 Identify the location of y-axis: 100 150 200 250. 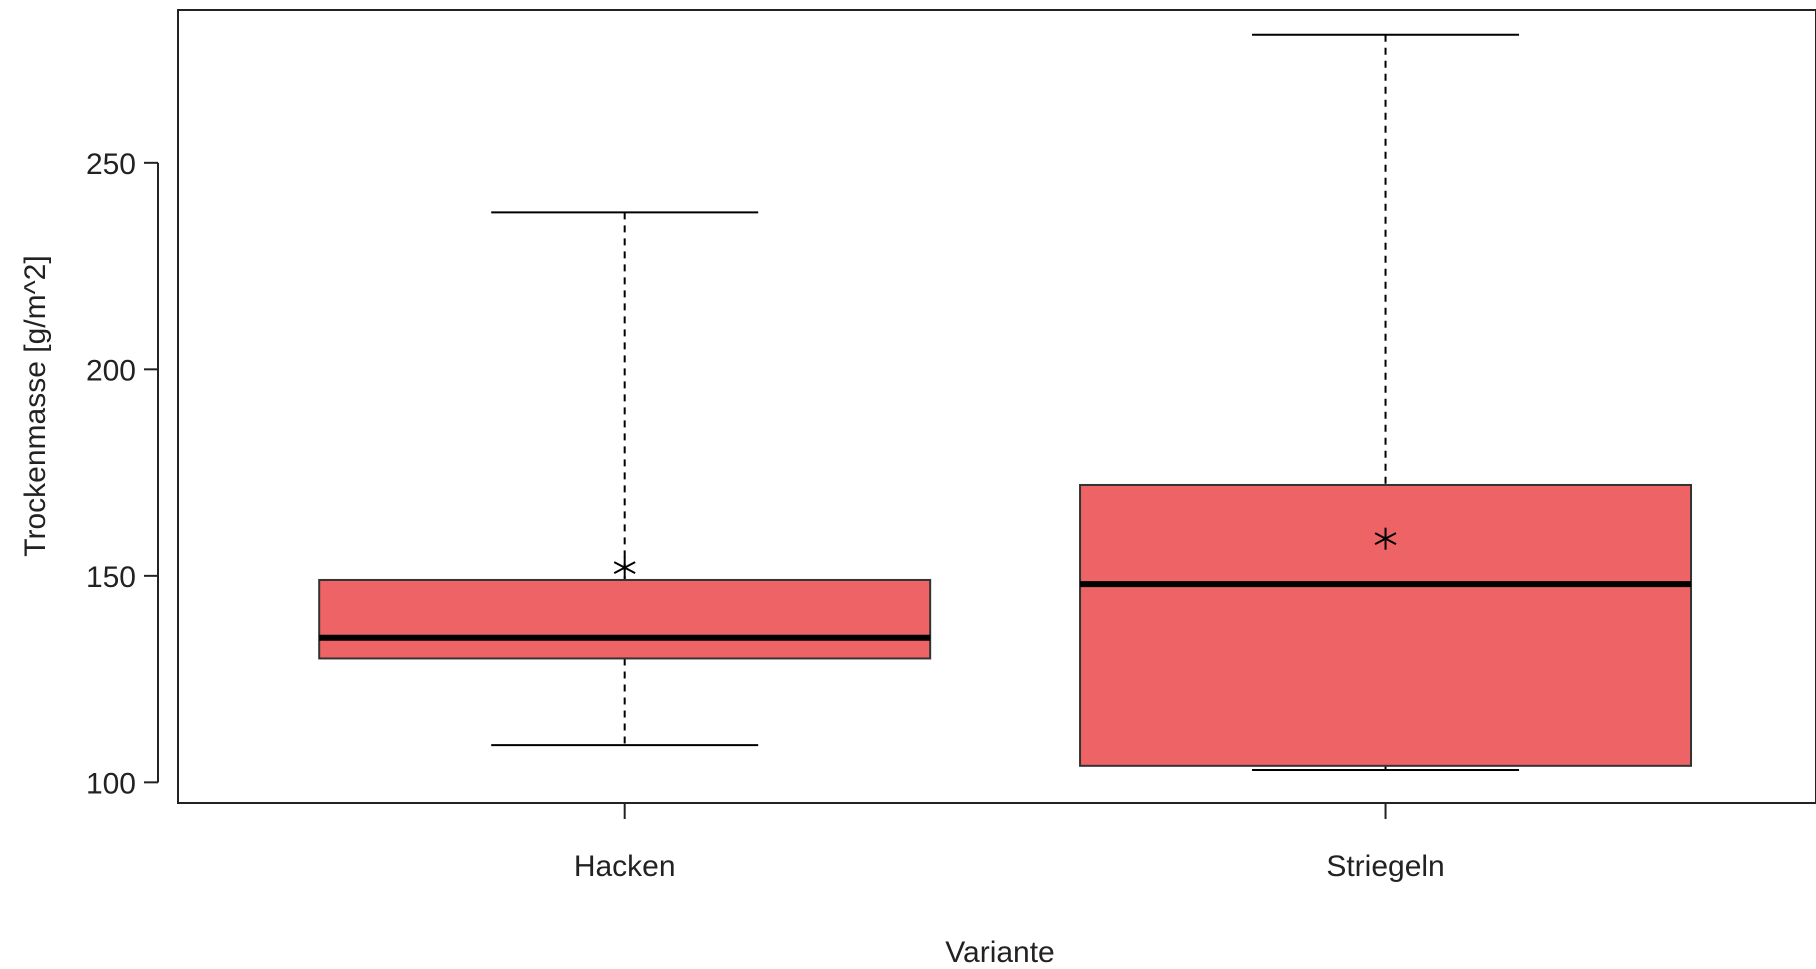
(122, 474).